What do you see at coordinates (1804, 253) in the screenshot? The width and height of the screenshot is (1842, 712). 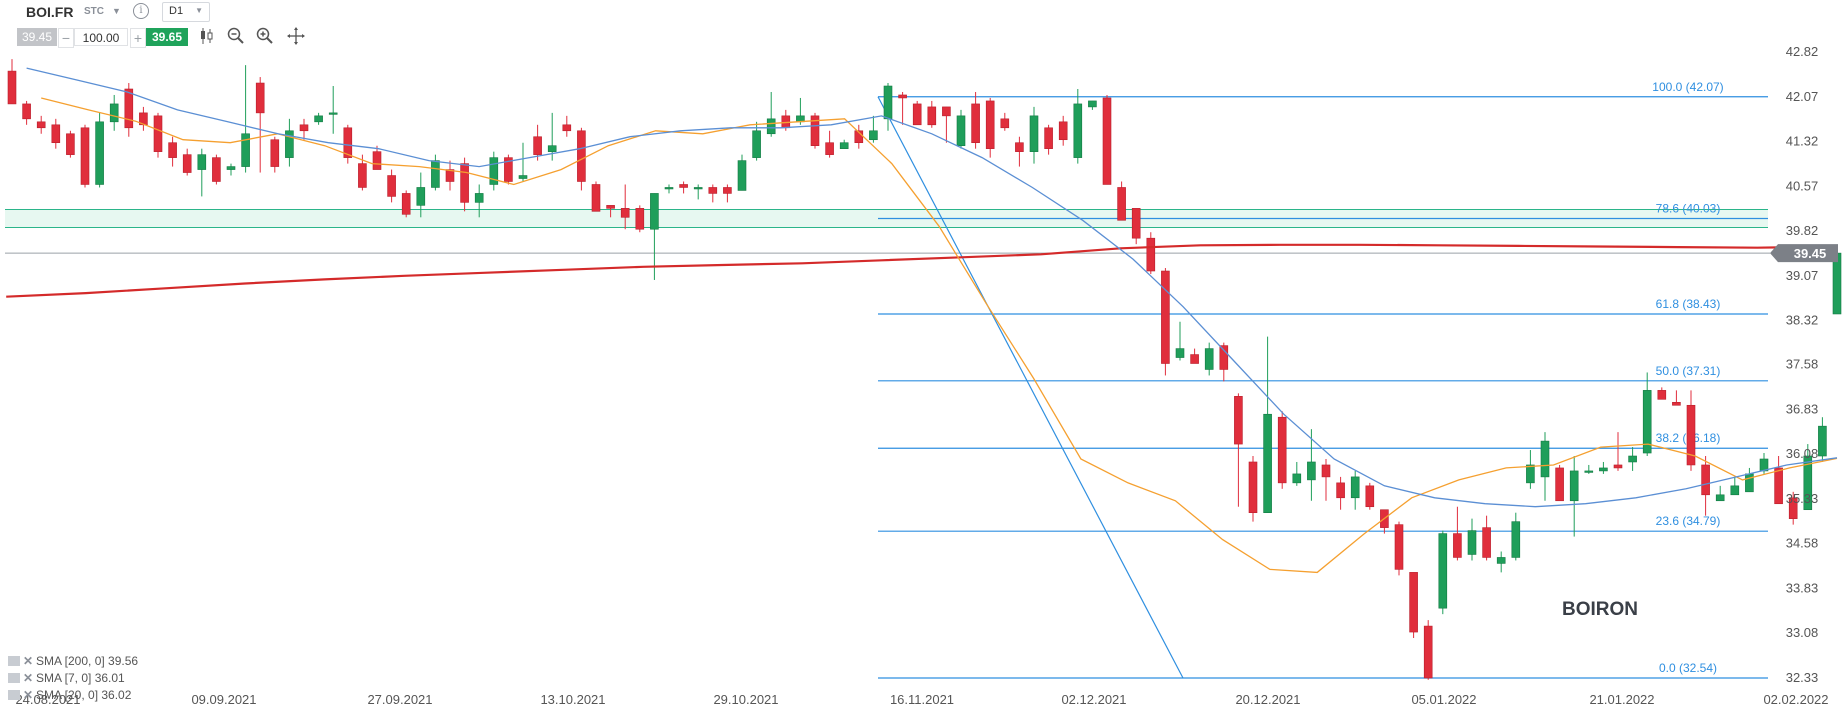 I see `current-price-tag` at bounding box center [1804, 253].